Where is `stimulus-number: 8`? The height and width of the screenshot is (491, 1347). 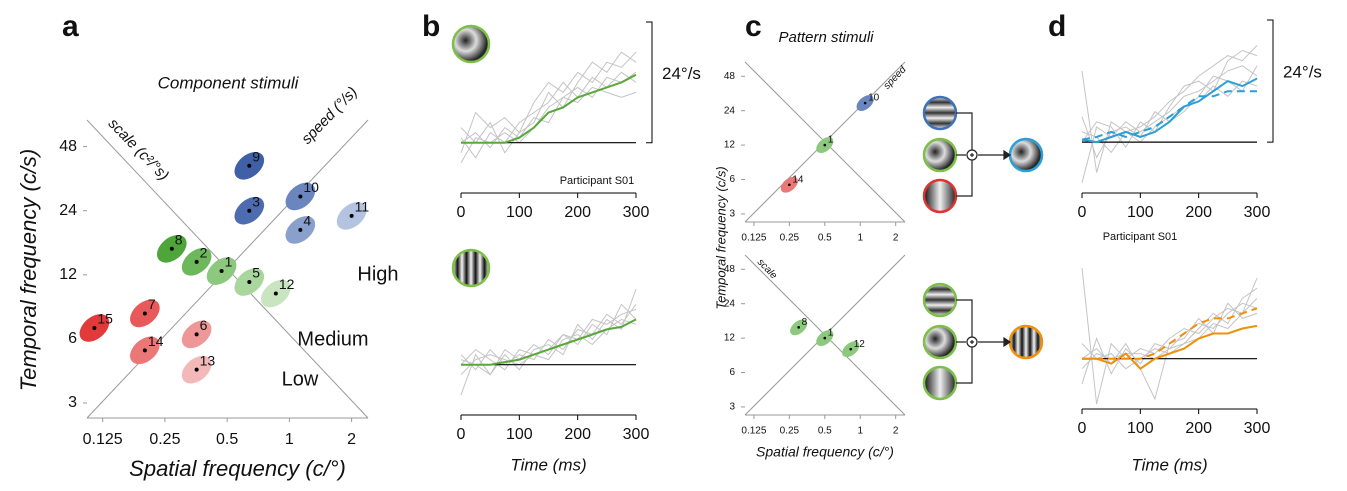 stimulus-number: 8 is located at coordinates (179, 239).